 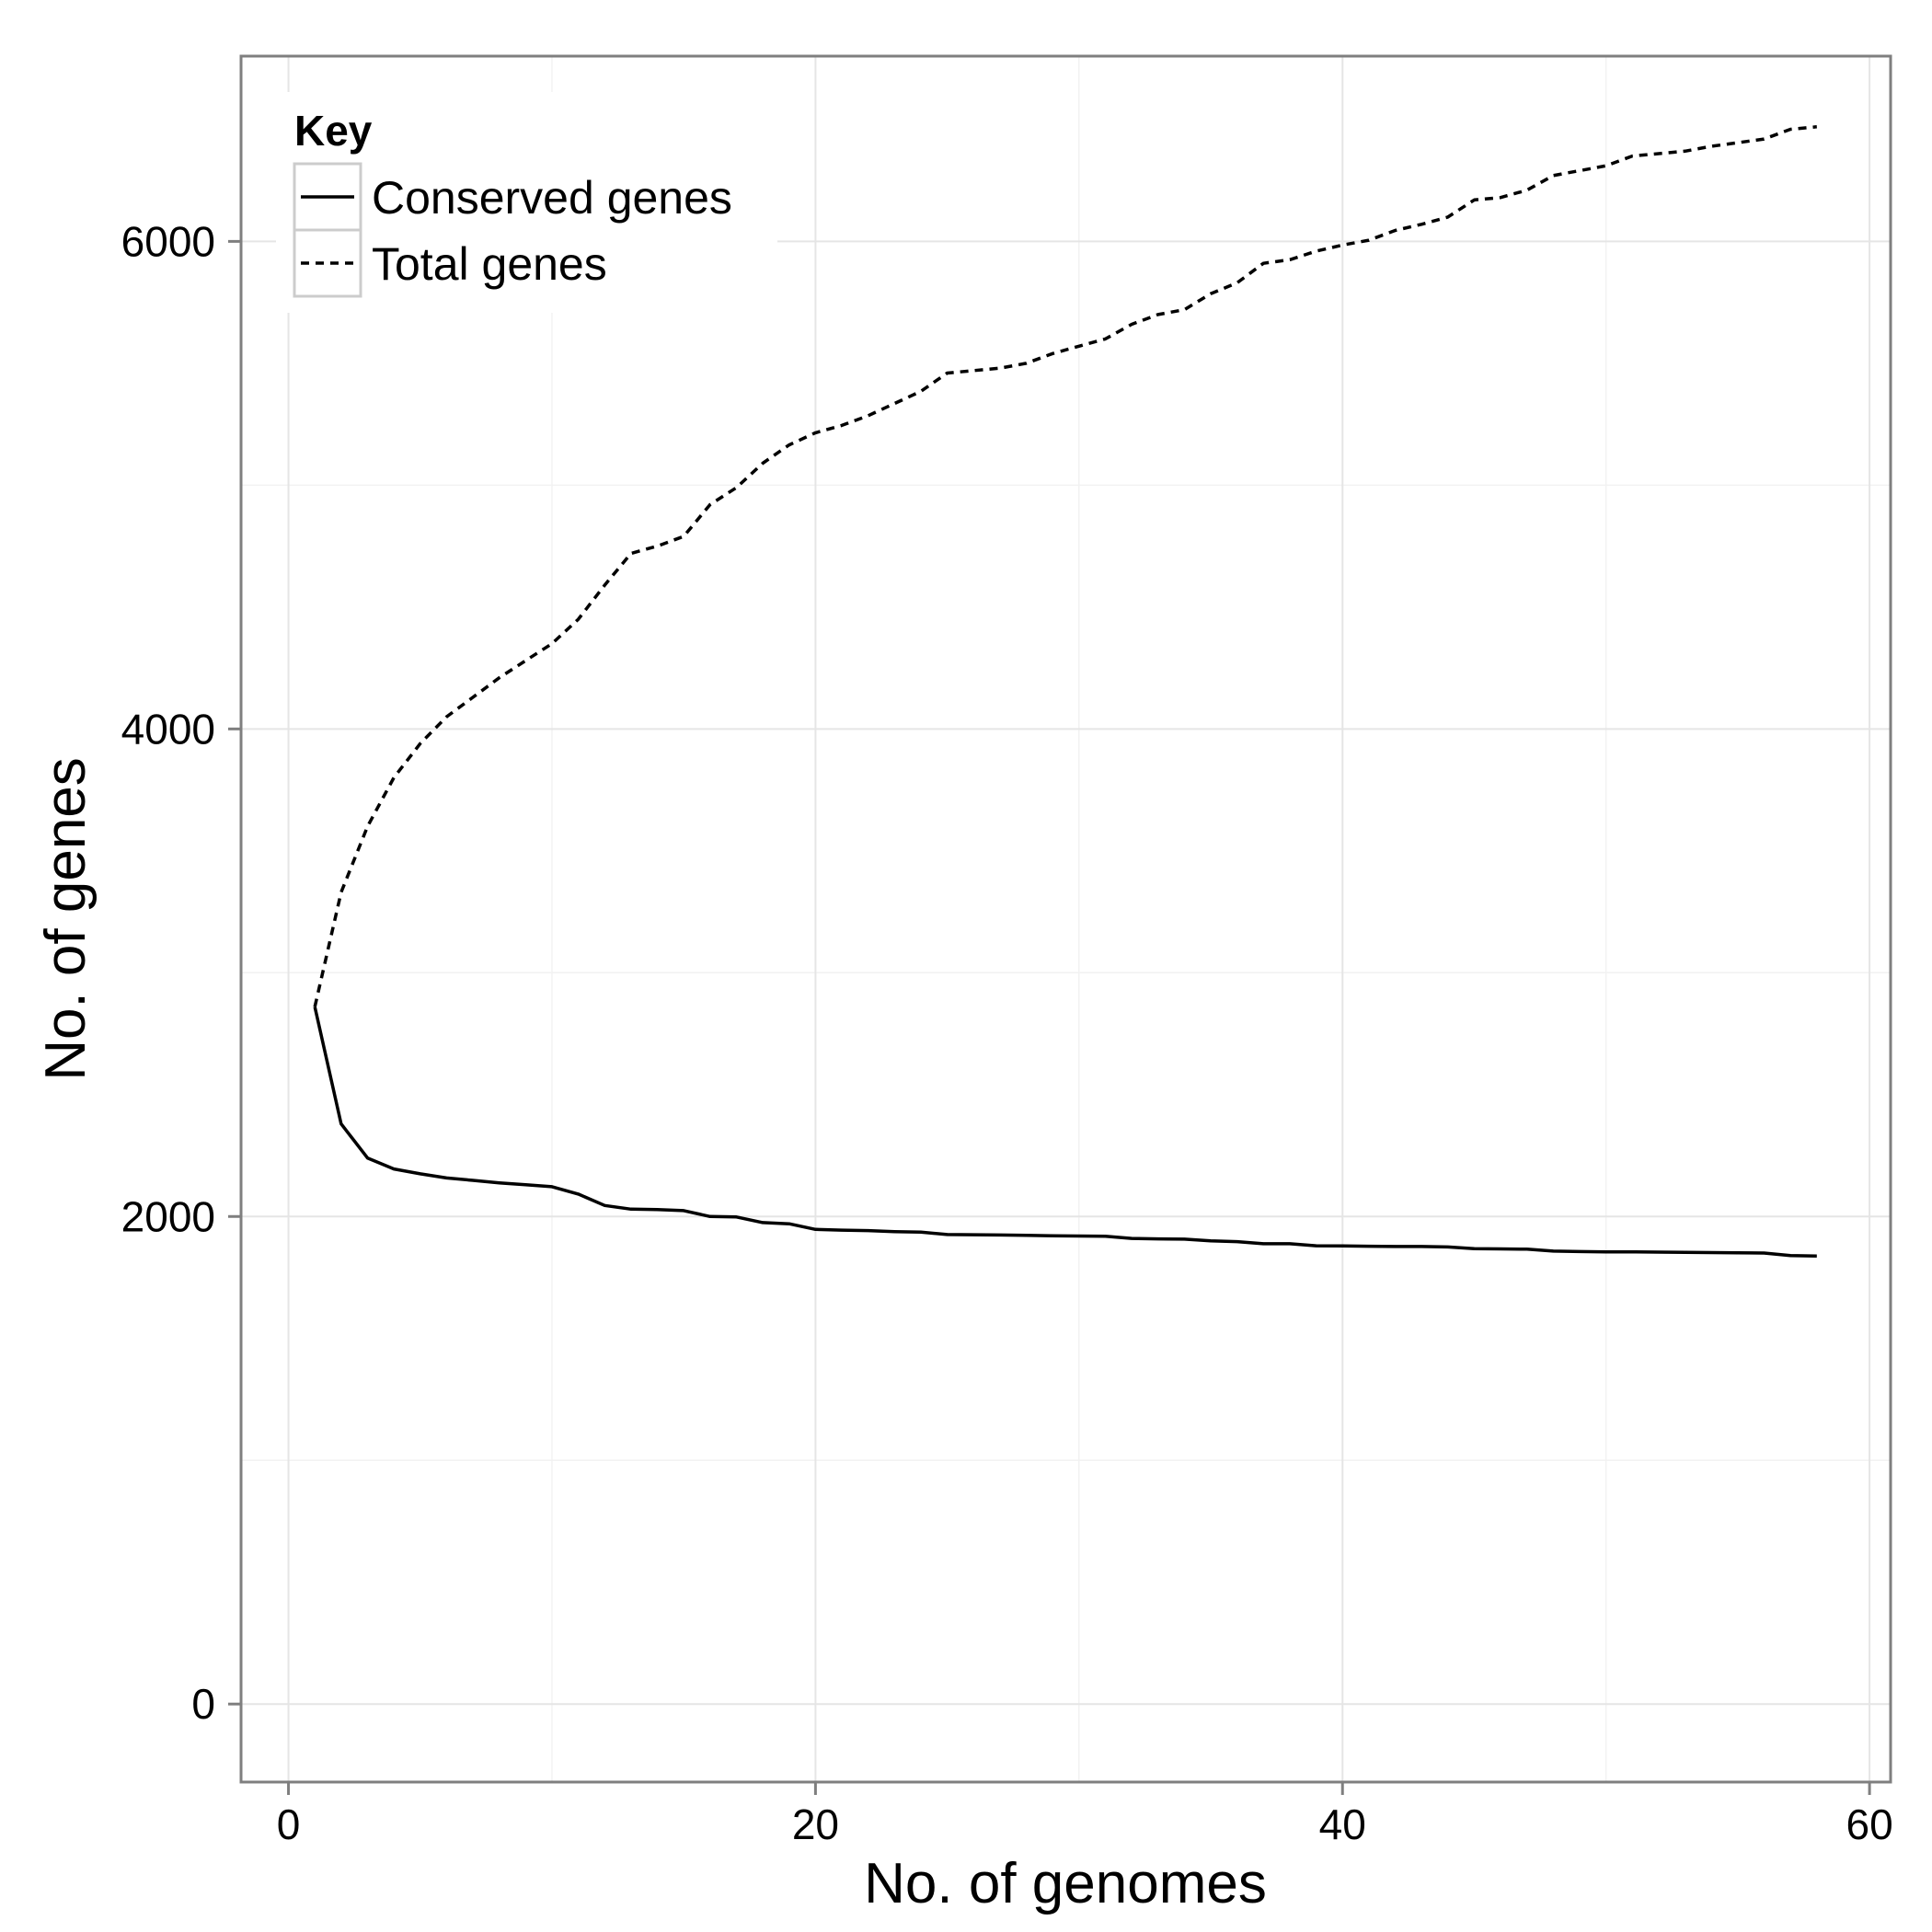 What do you see at coordinates (1065, 1883) in the screenshot?
I see `x-axis-title: No. of genomes` at bounding box center [1065, 1883].